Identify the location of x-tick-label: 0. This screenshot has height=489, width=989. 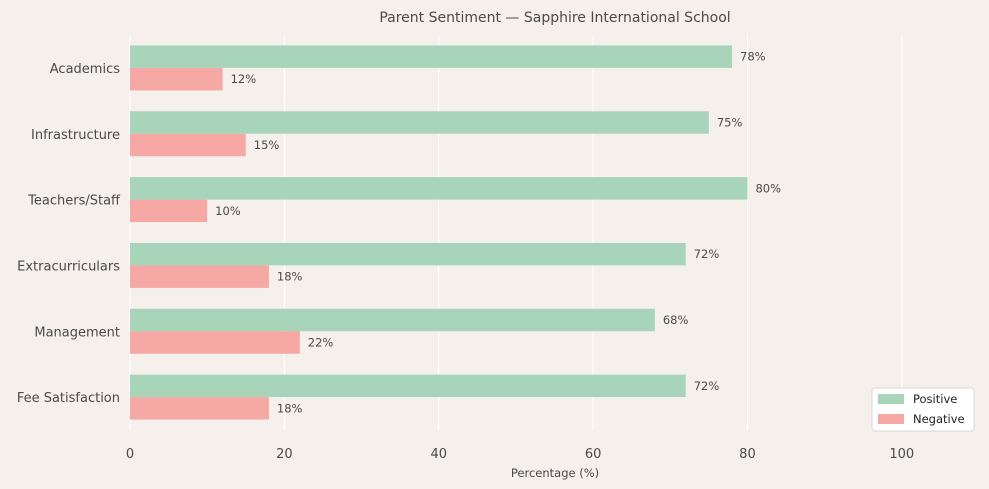
(130, 454).